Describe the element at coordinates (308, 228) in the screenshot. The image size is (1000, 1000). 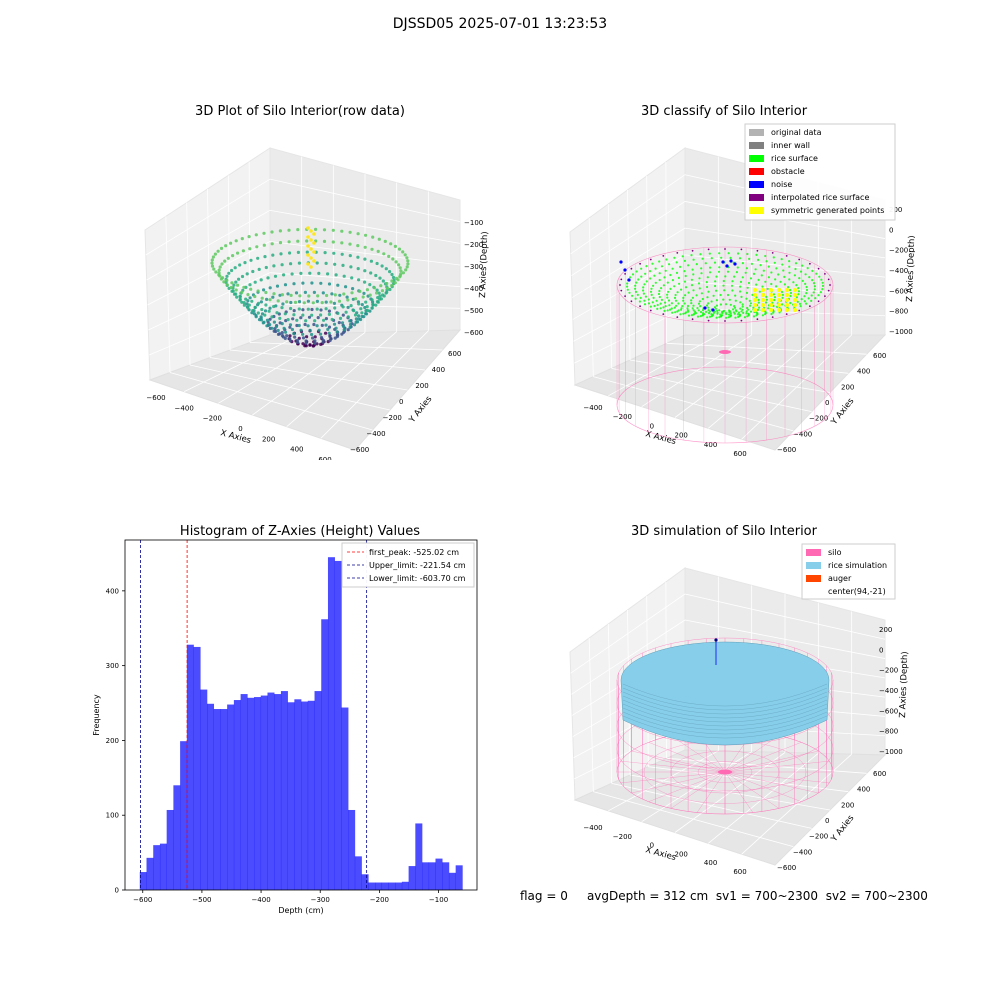
I see `scatter-point-high` at that location.